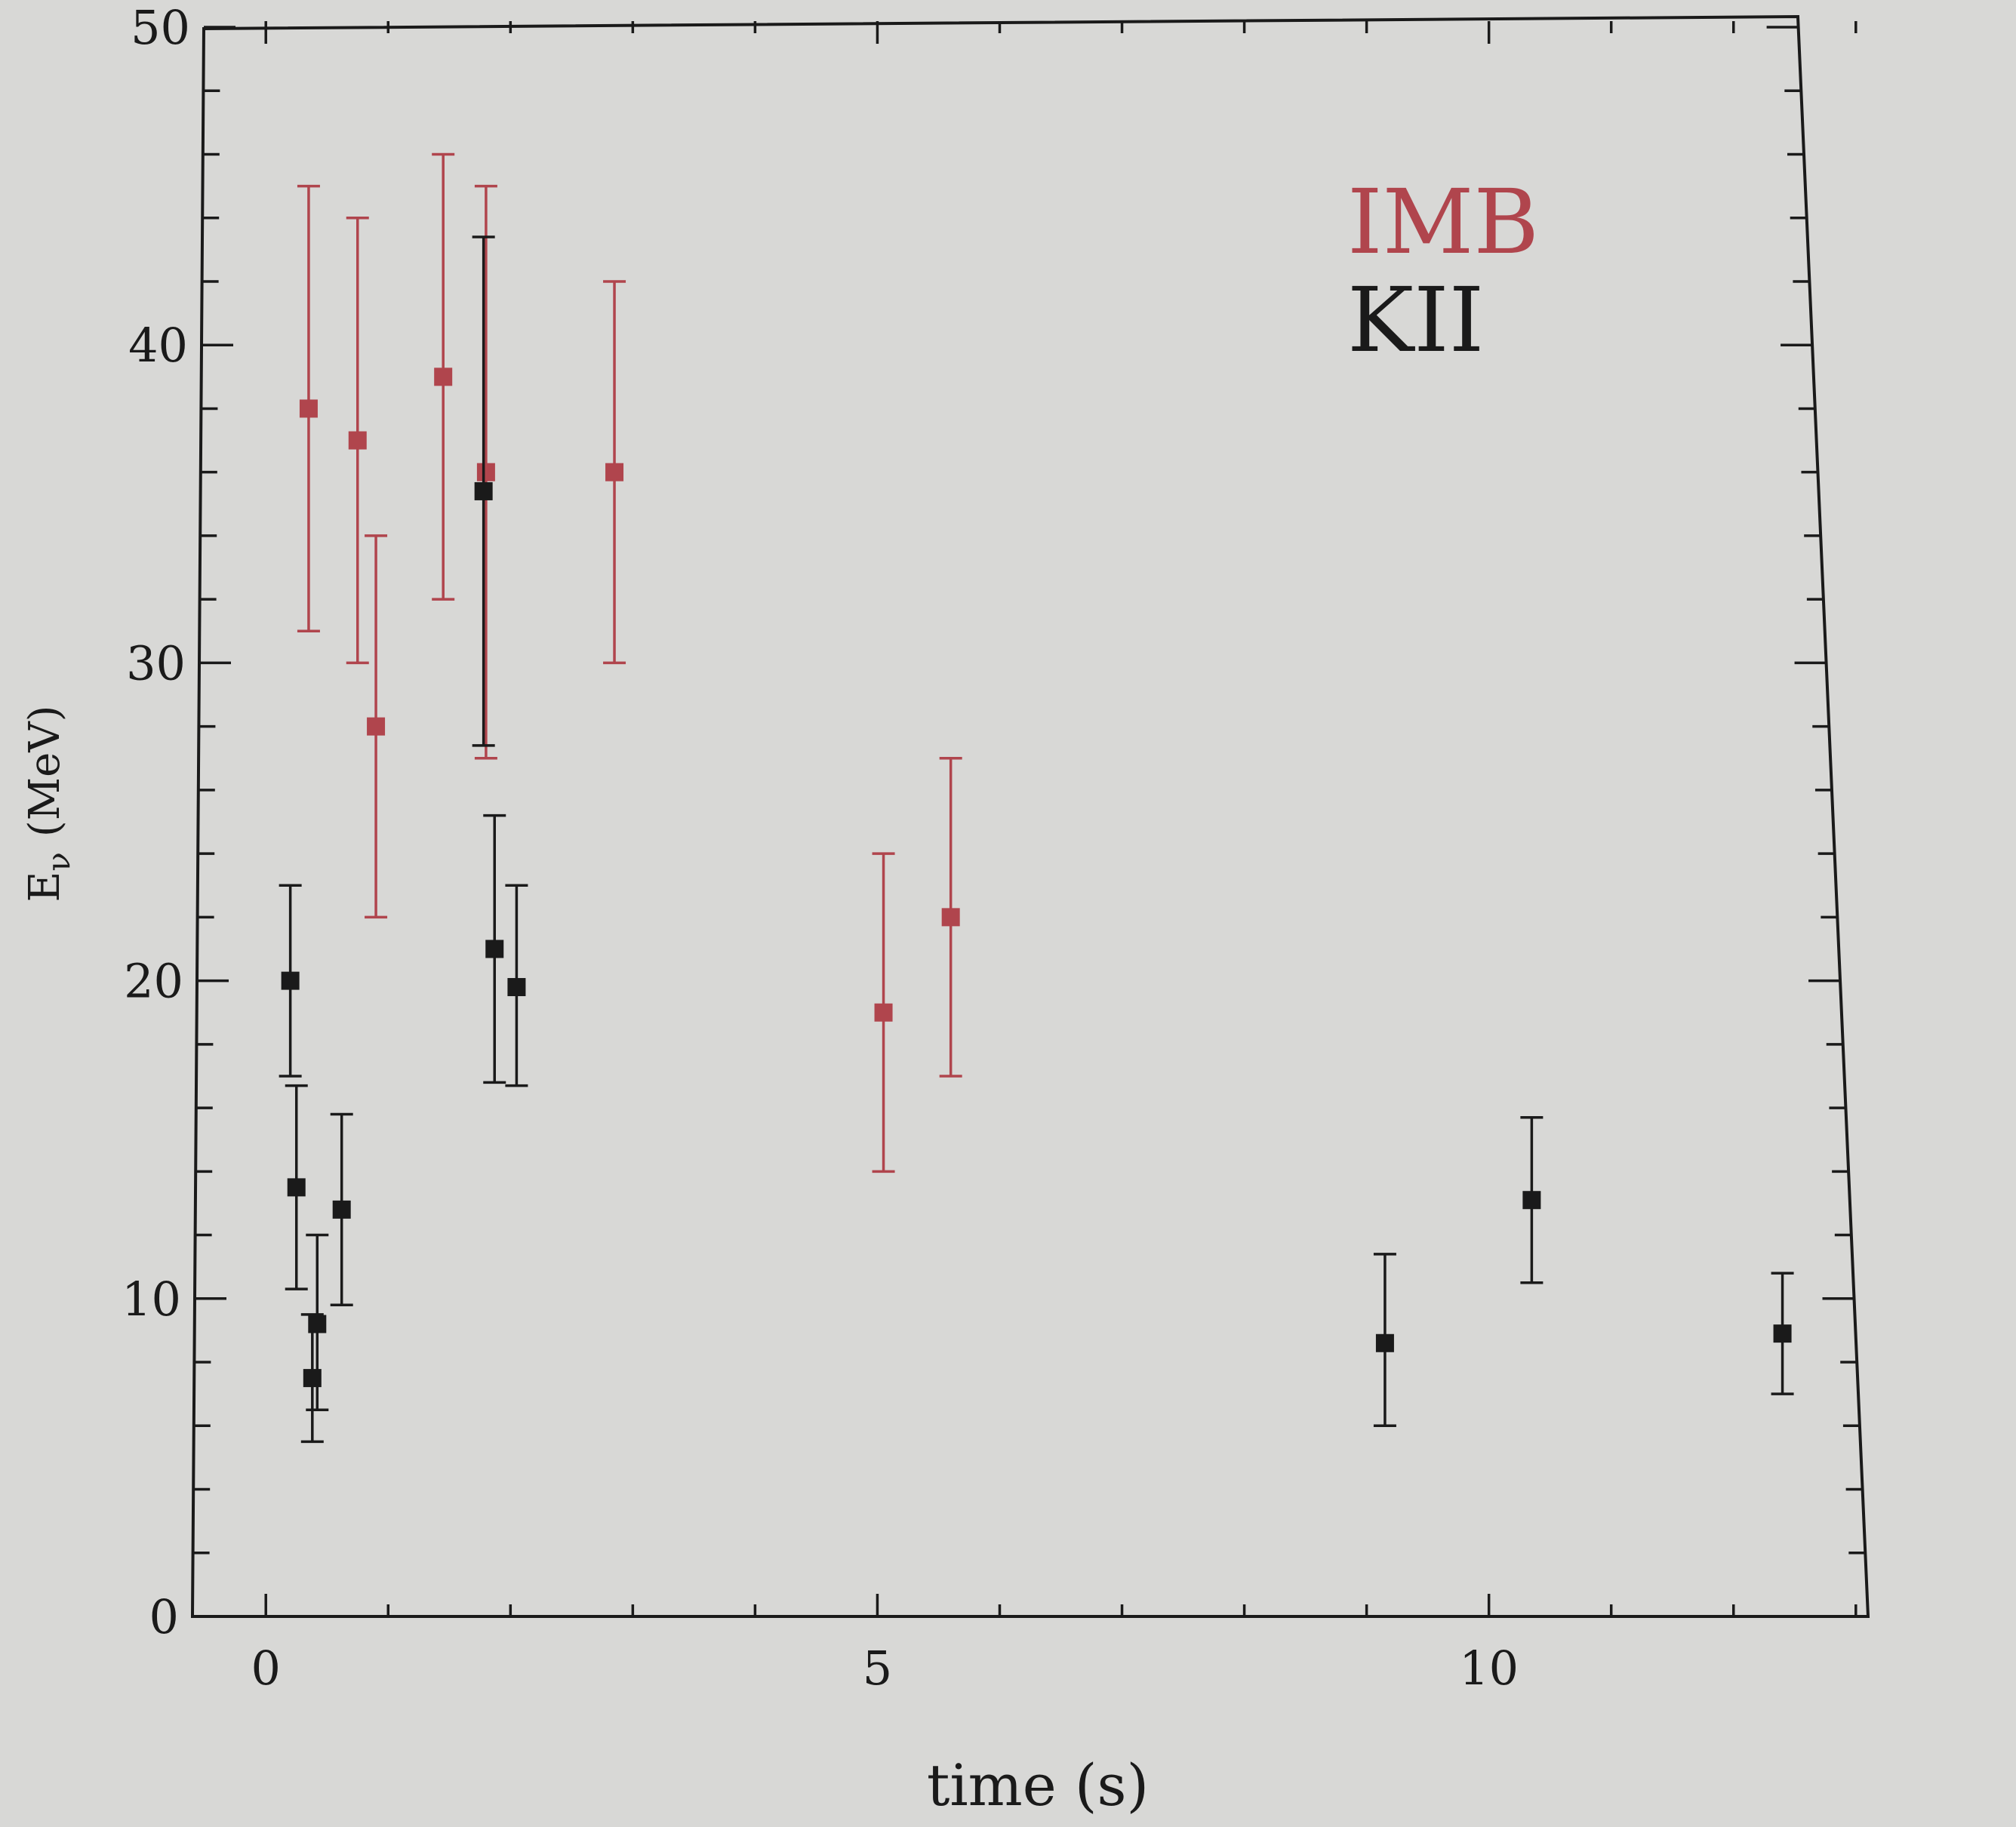 The width and height of the screenshot is (2016, 1827). I want to click on y-tick-label: 0, so click(164, 1616).